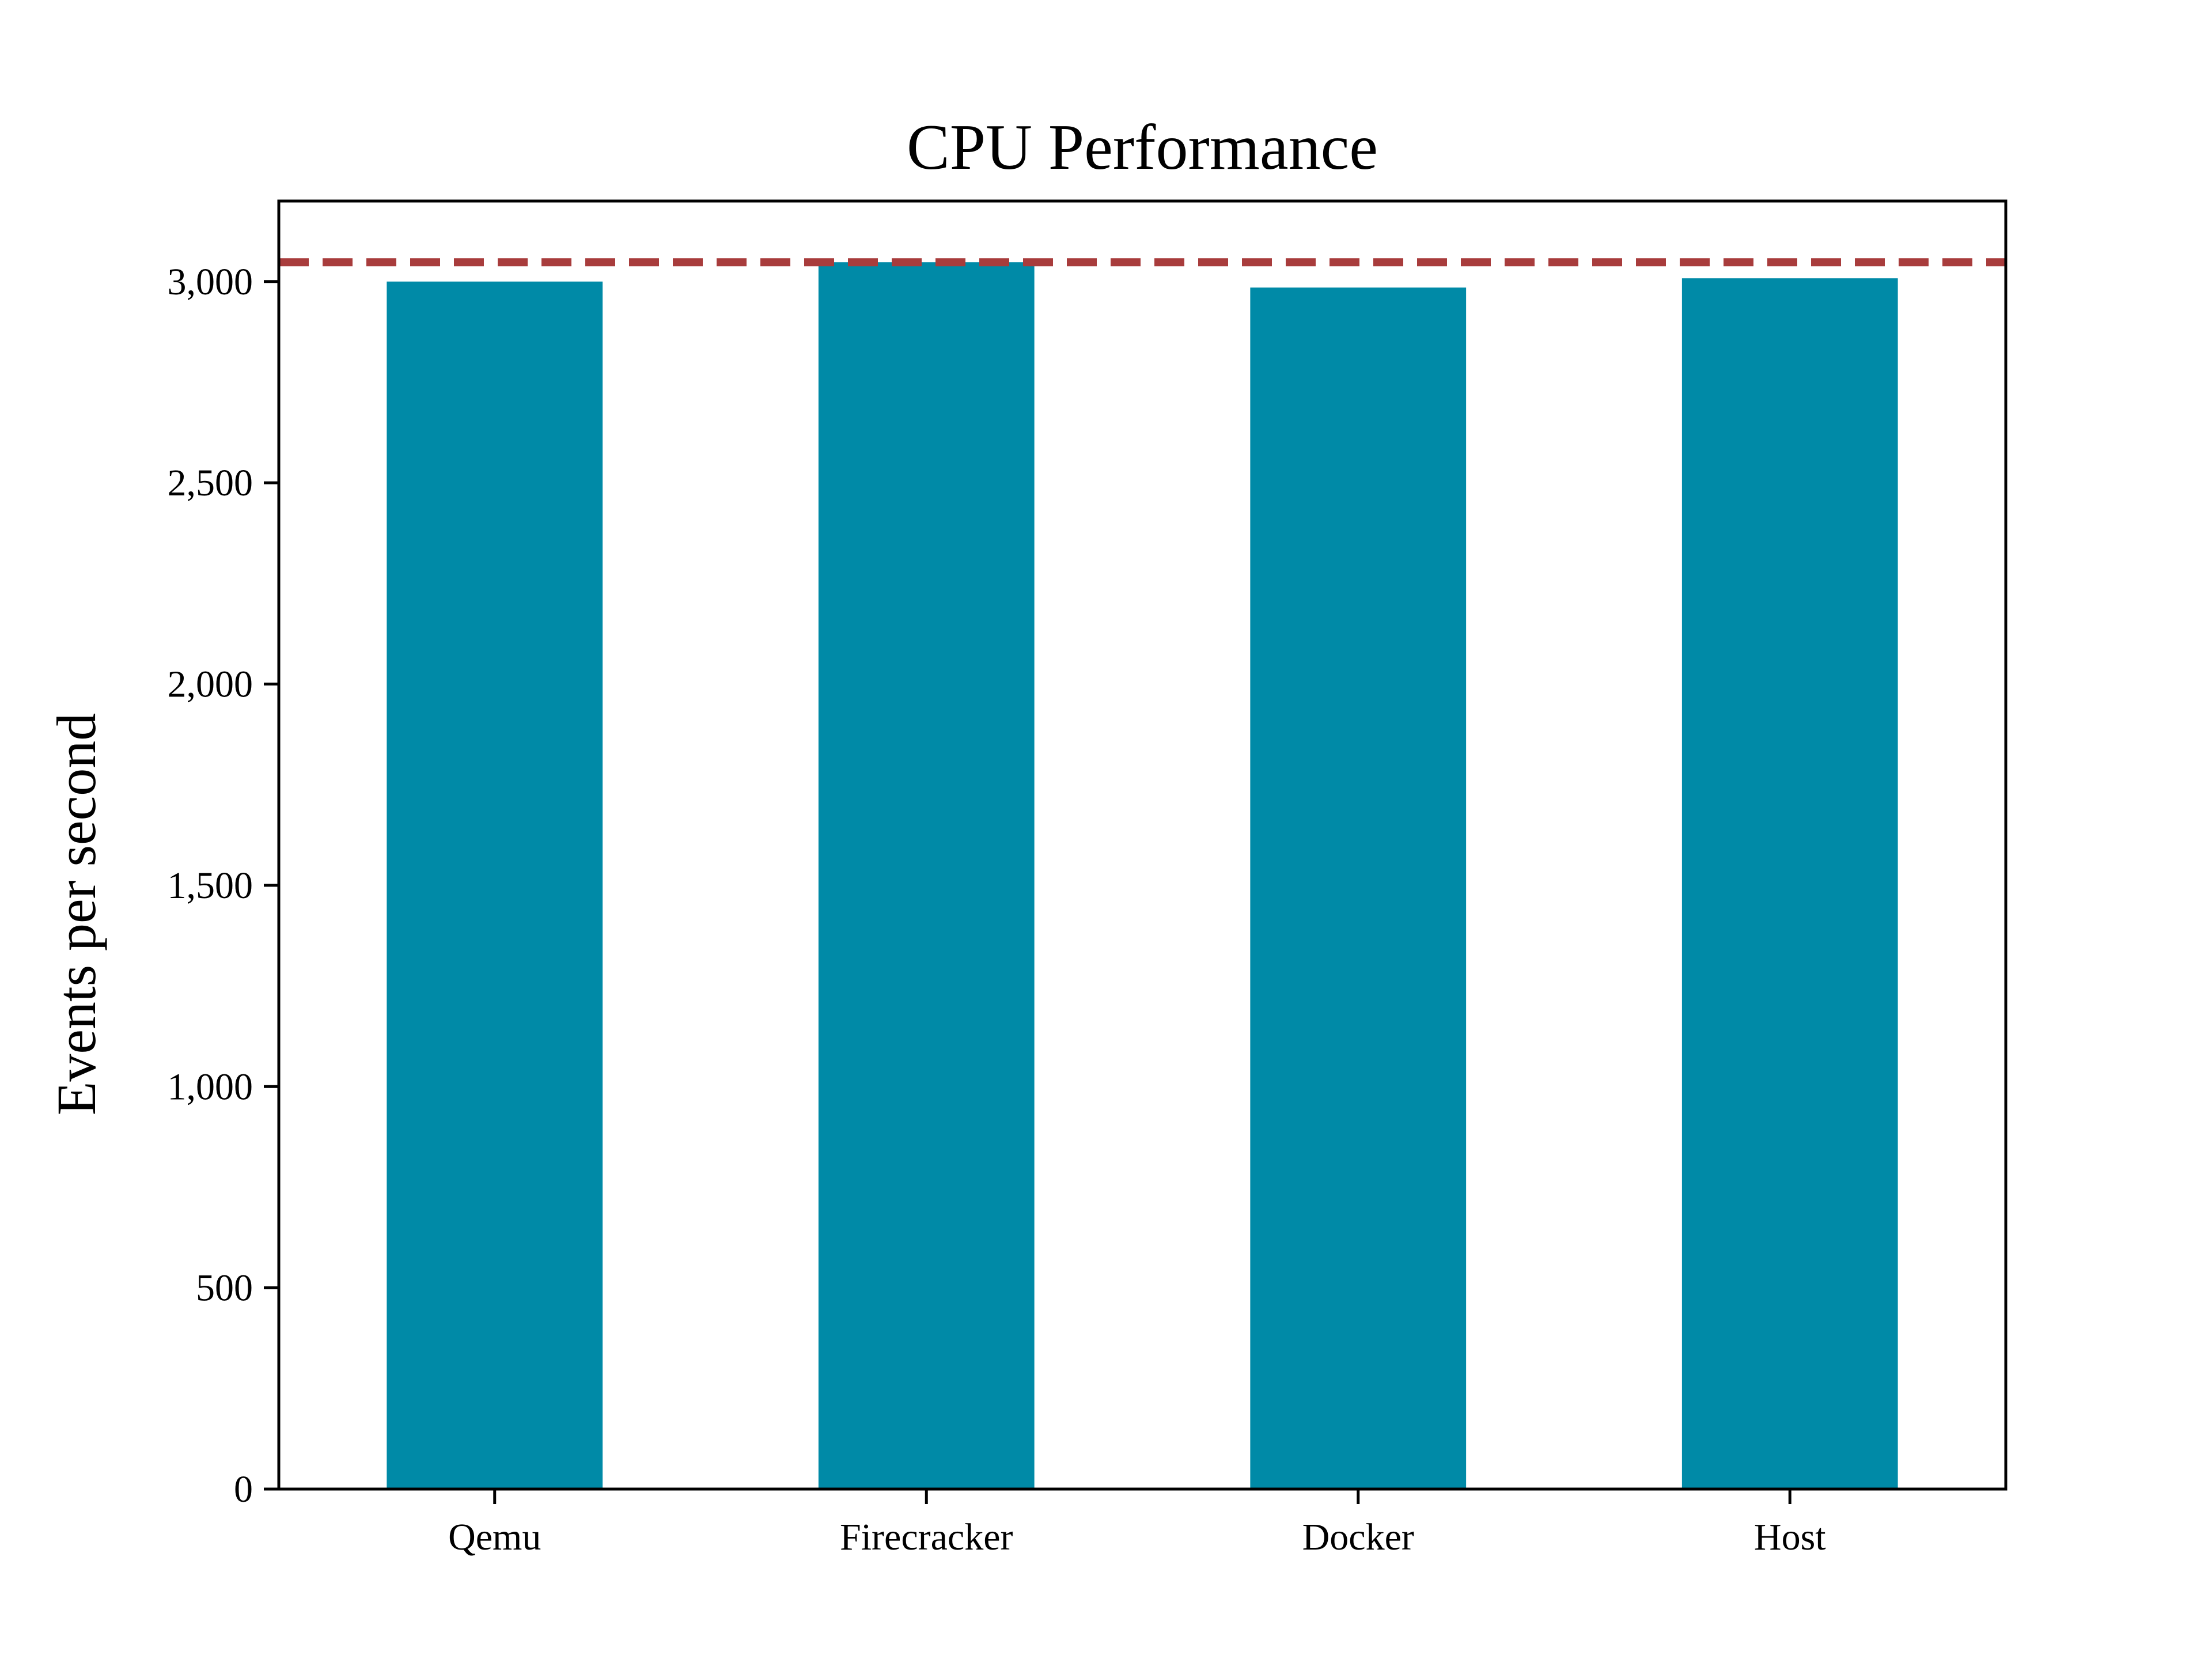 The height and width of the screenshot is (1659, 2212). I want to click on x-axis: Qemu Firecracker Docker Host, so click(1137, 1523).